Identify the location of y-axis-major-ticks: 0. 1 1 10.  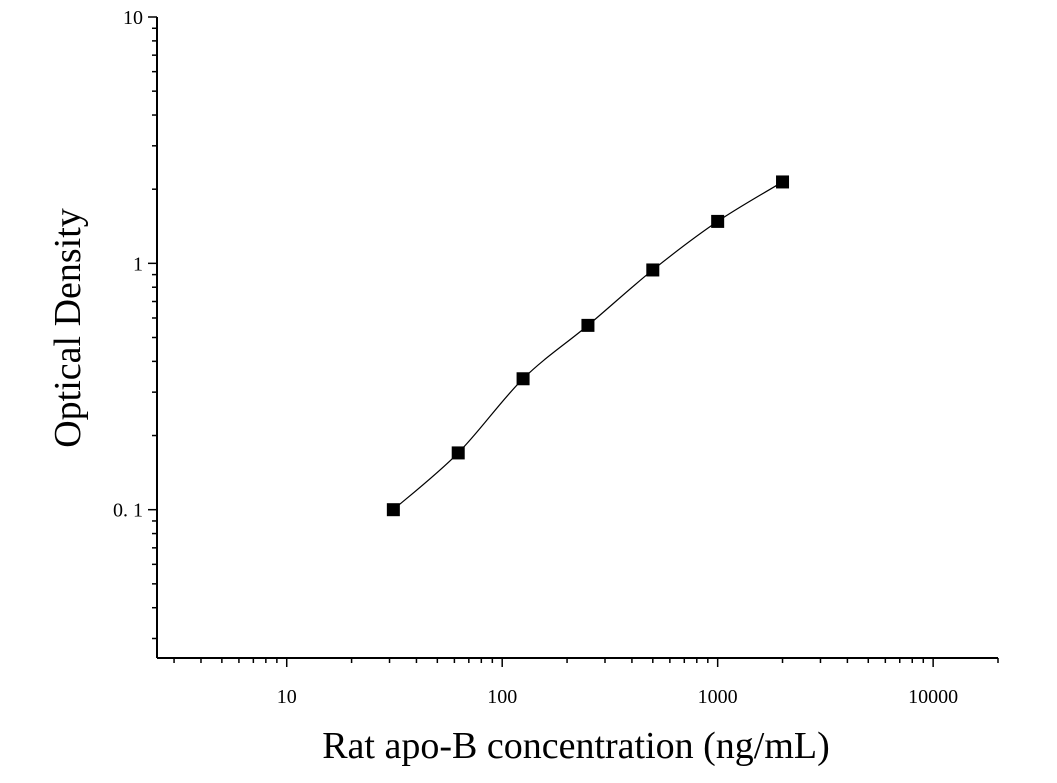
(135, 264).